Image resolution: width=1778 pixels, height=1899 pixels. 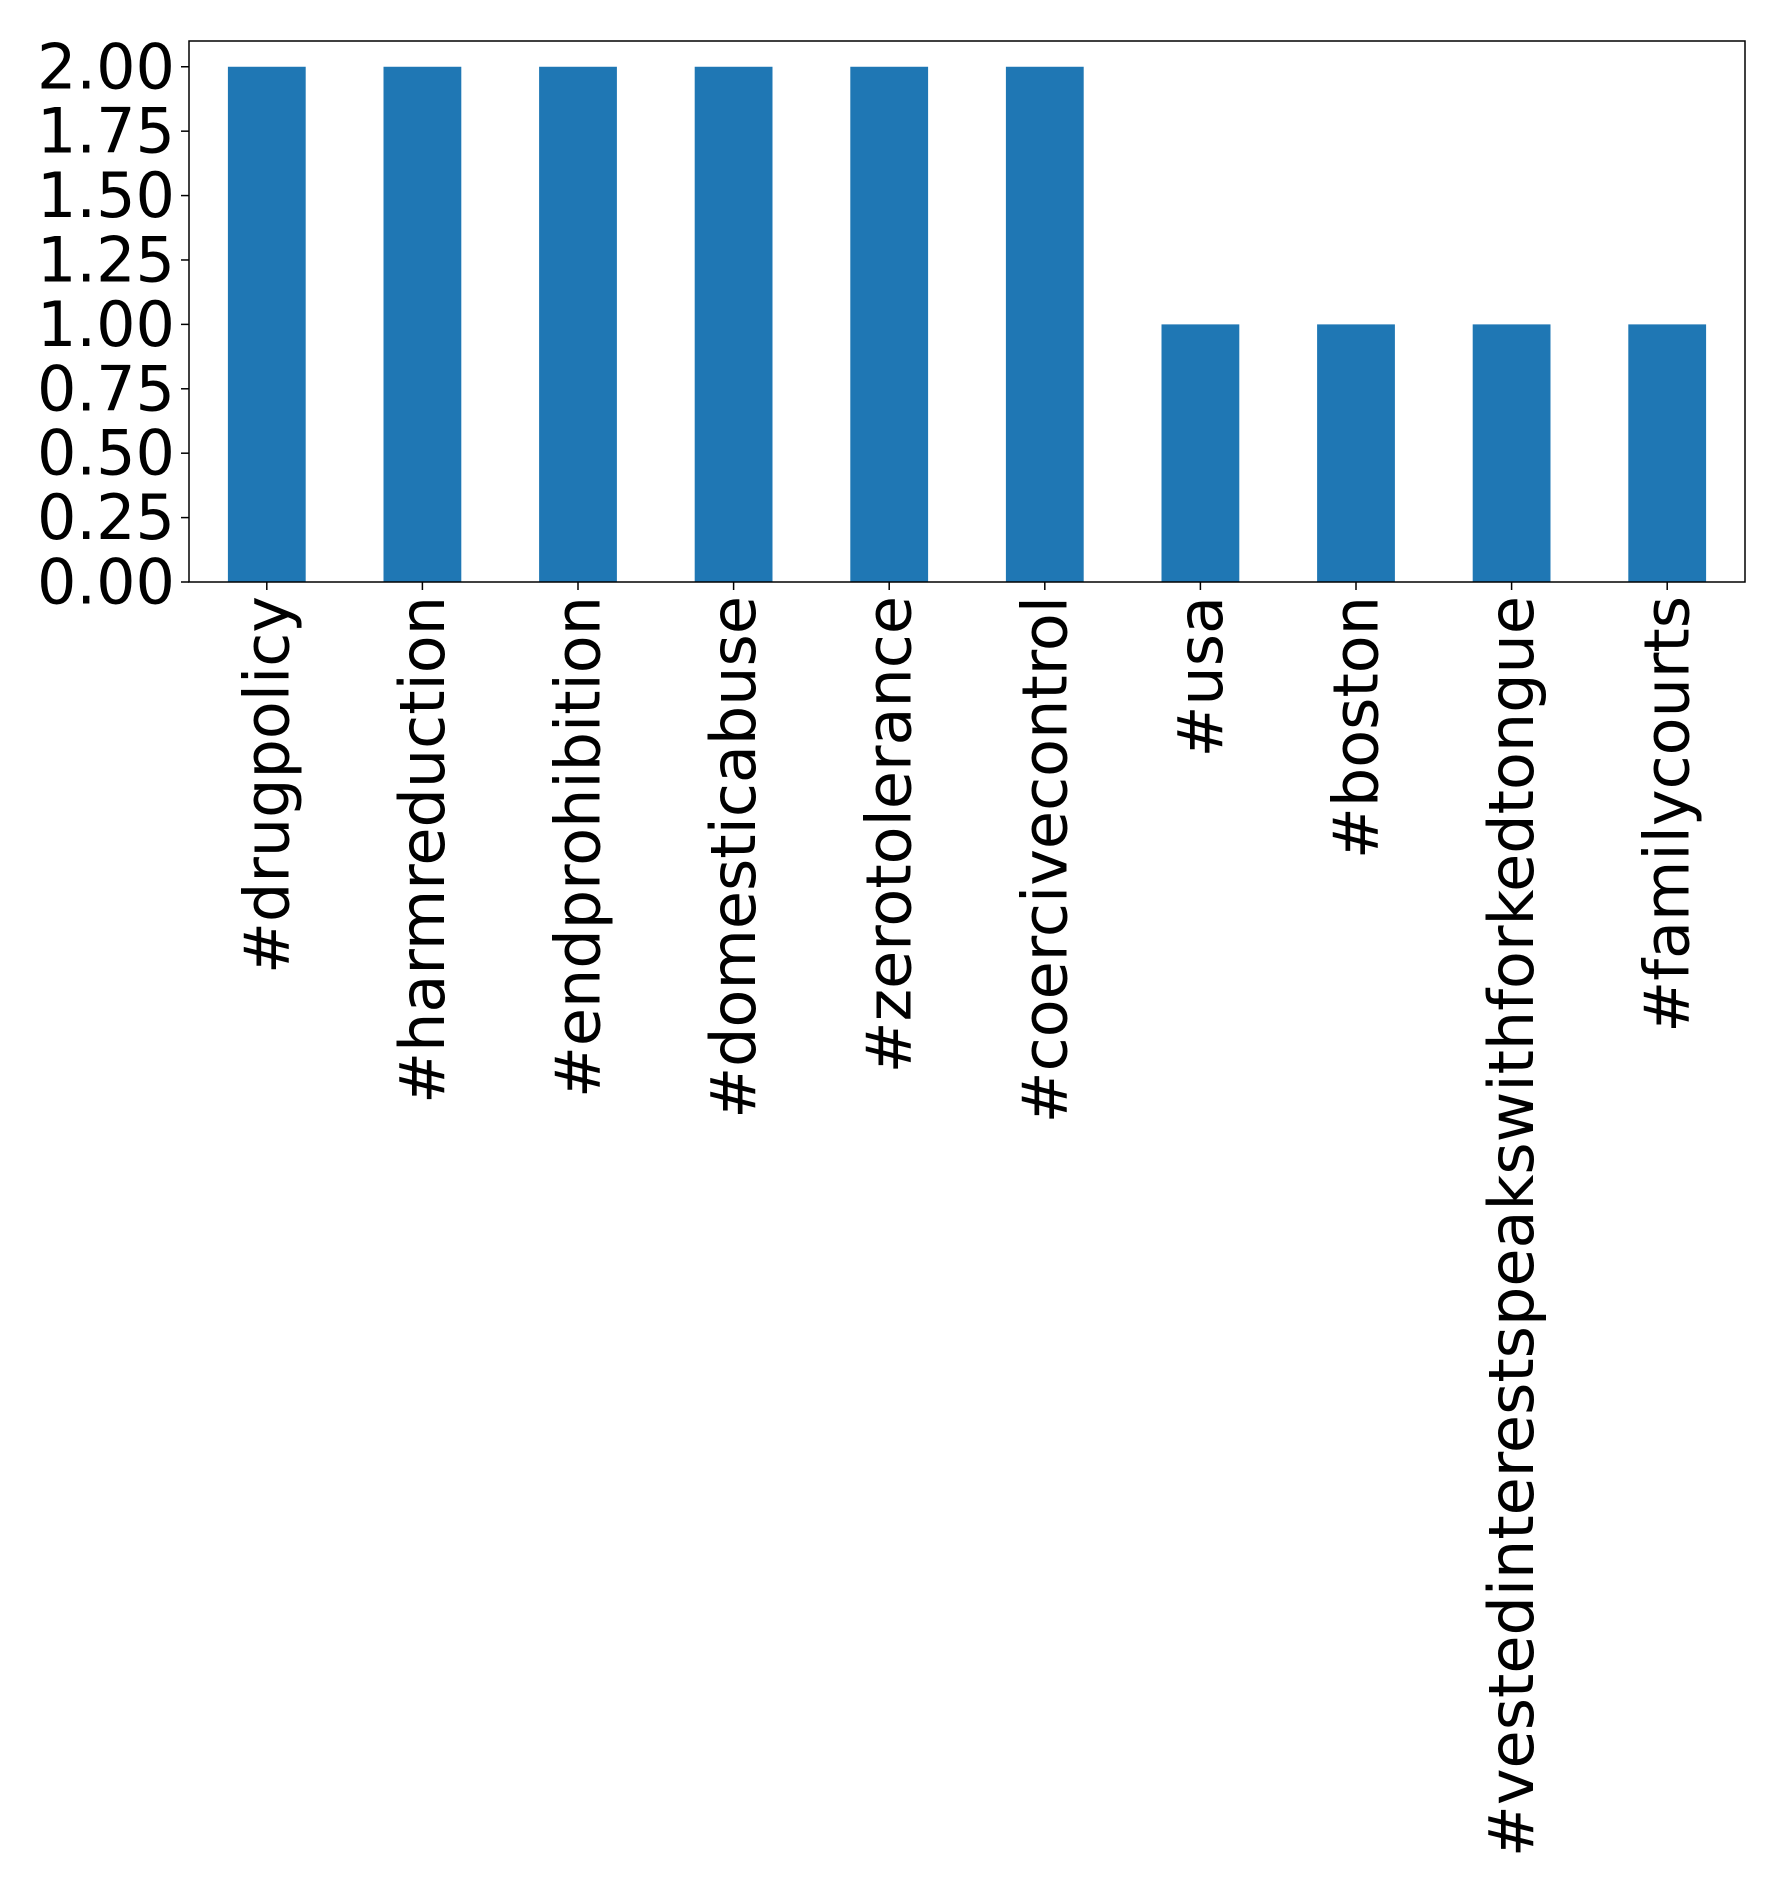 I want to click on y-tick-label: 1.75, so click(x=106, y=131).